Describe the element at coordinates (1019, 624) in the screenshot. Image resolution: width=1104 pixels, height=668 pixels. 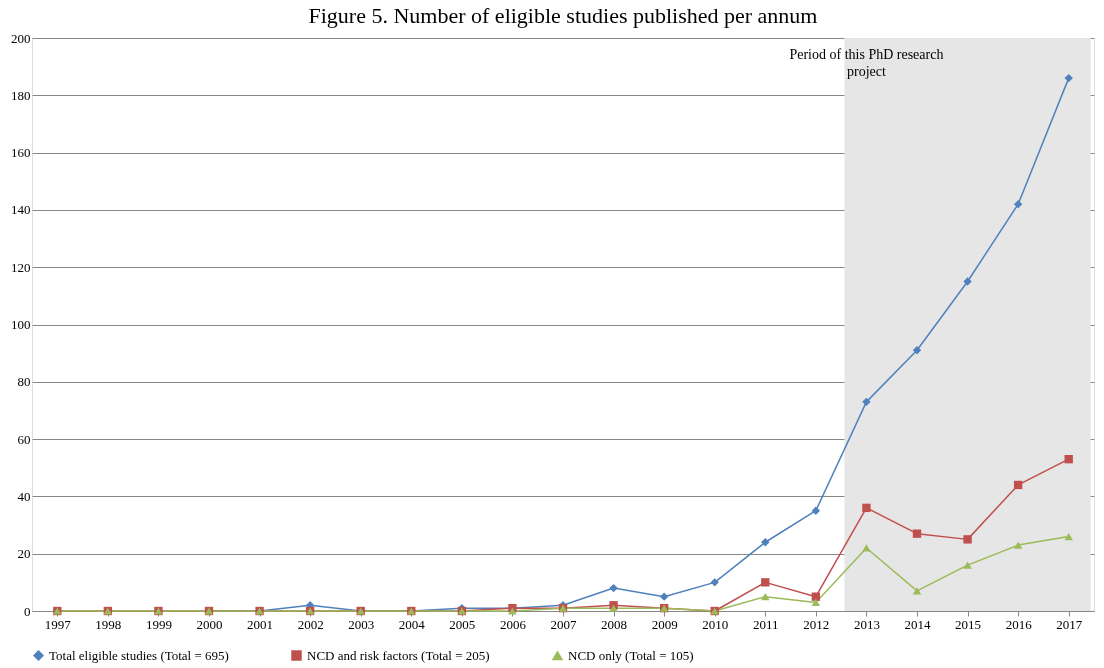
I see `x-tick-label: 2016` at that location.